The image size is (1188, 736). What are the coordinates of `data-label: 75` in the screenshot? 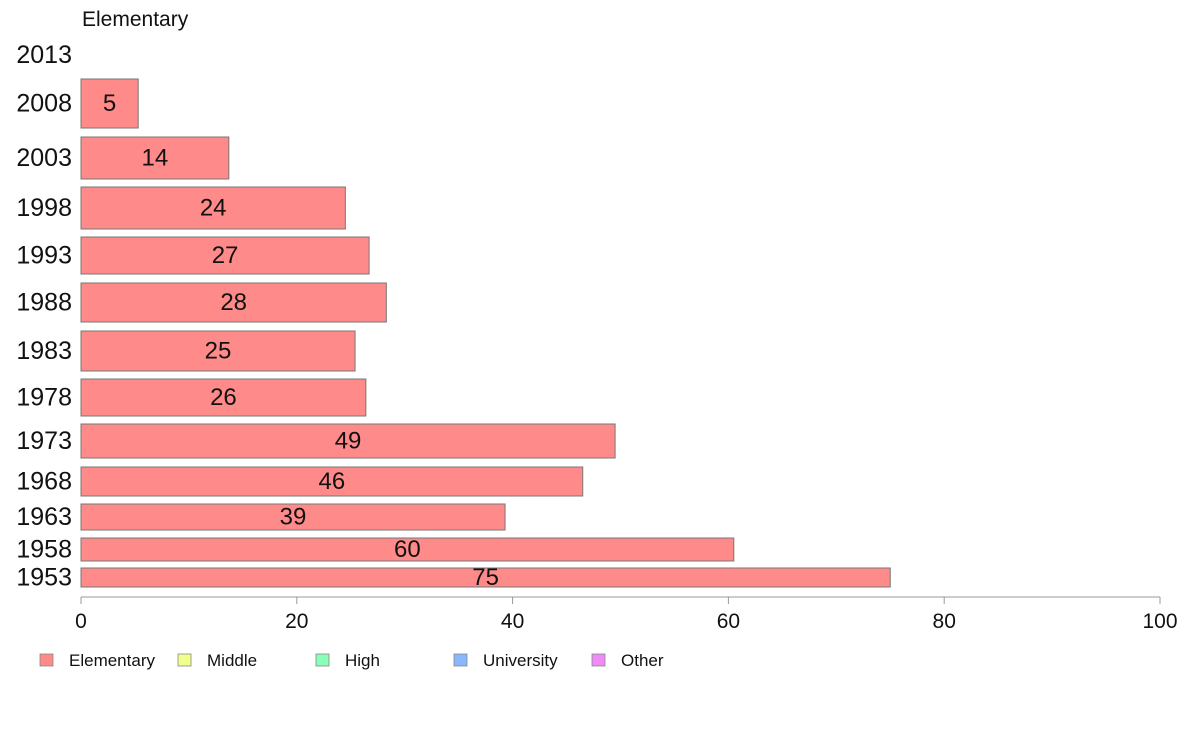 It's located at (485, 577).